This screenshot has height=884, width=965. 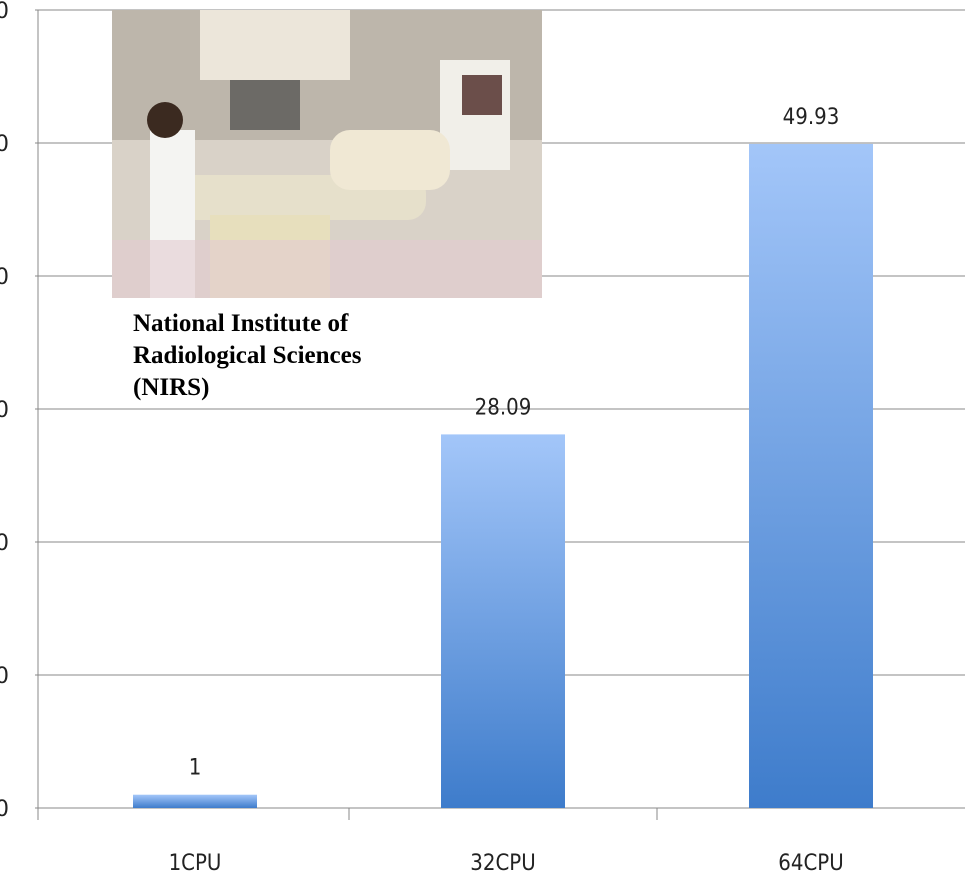 What do you see at coordinates (247, 355) in the screenshot?
I see `annotation: Radiological Sciences` at bounding box center [247, 355].